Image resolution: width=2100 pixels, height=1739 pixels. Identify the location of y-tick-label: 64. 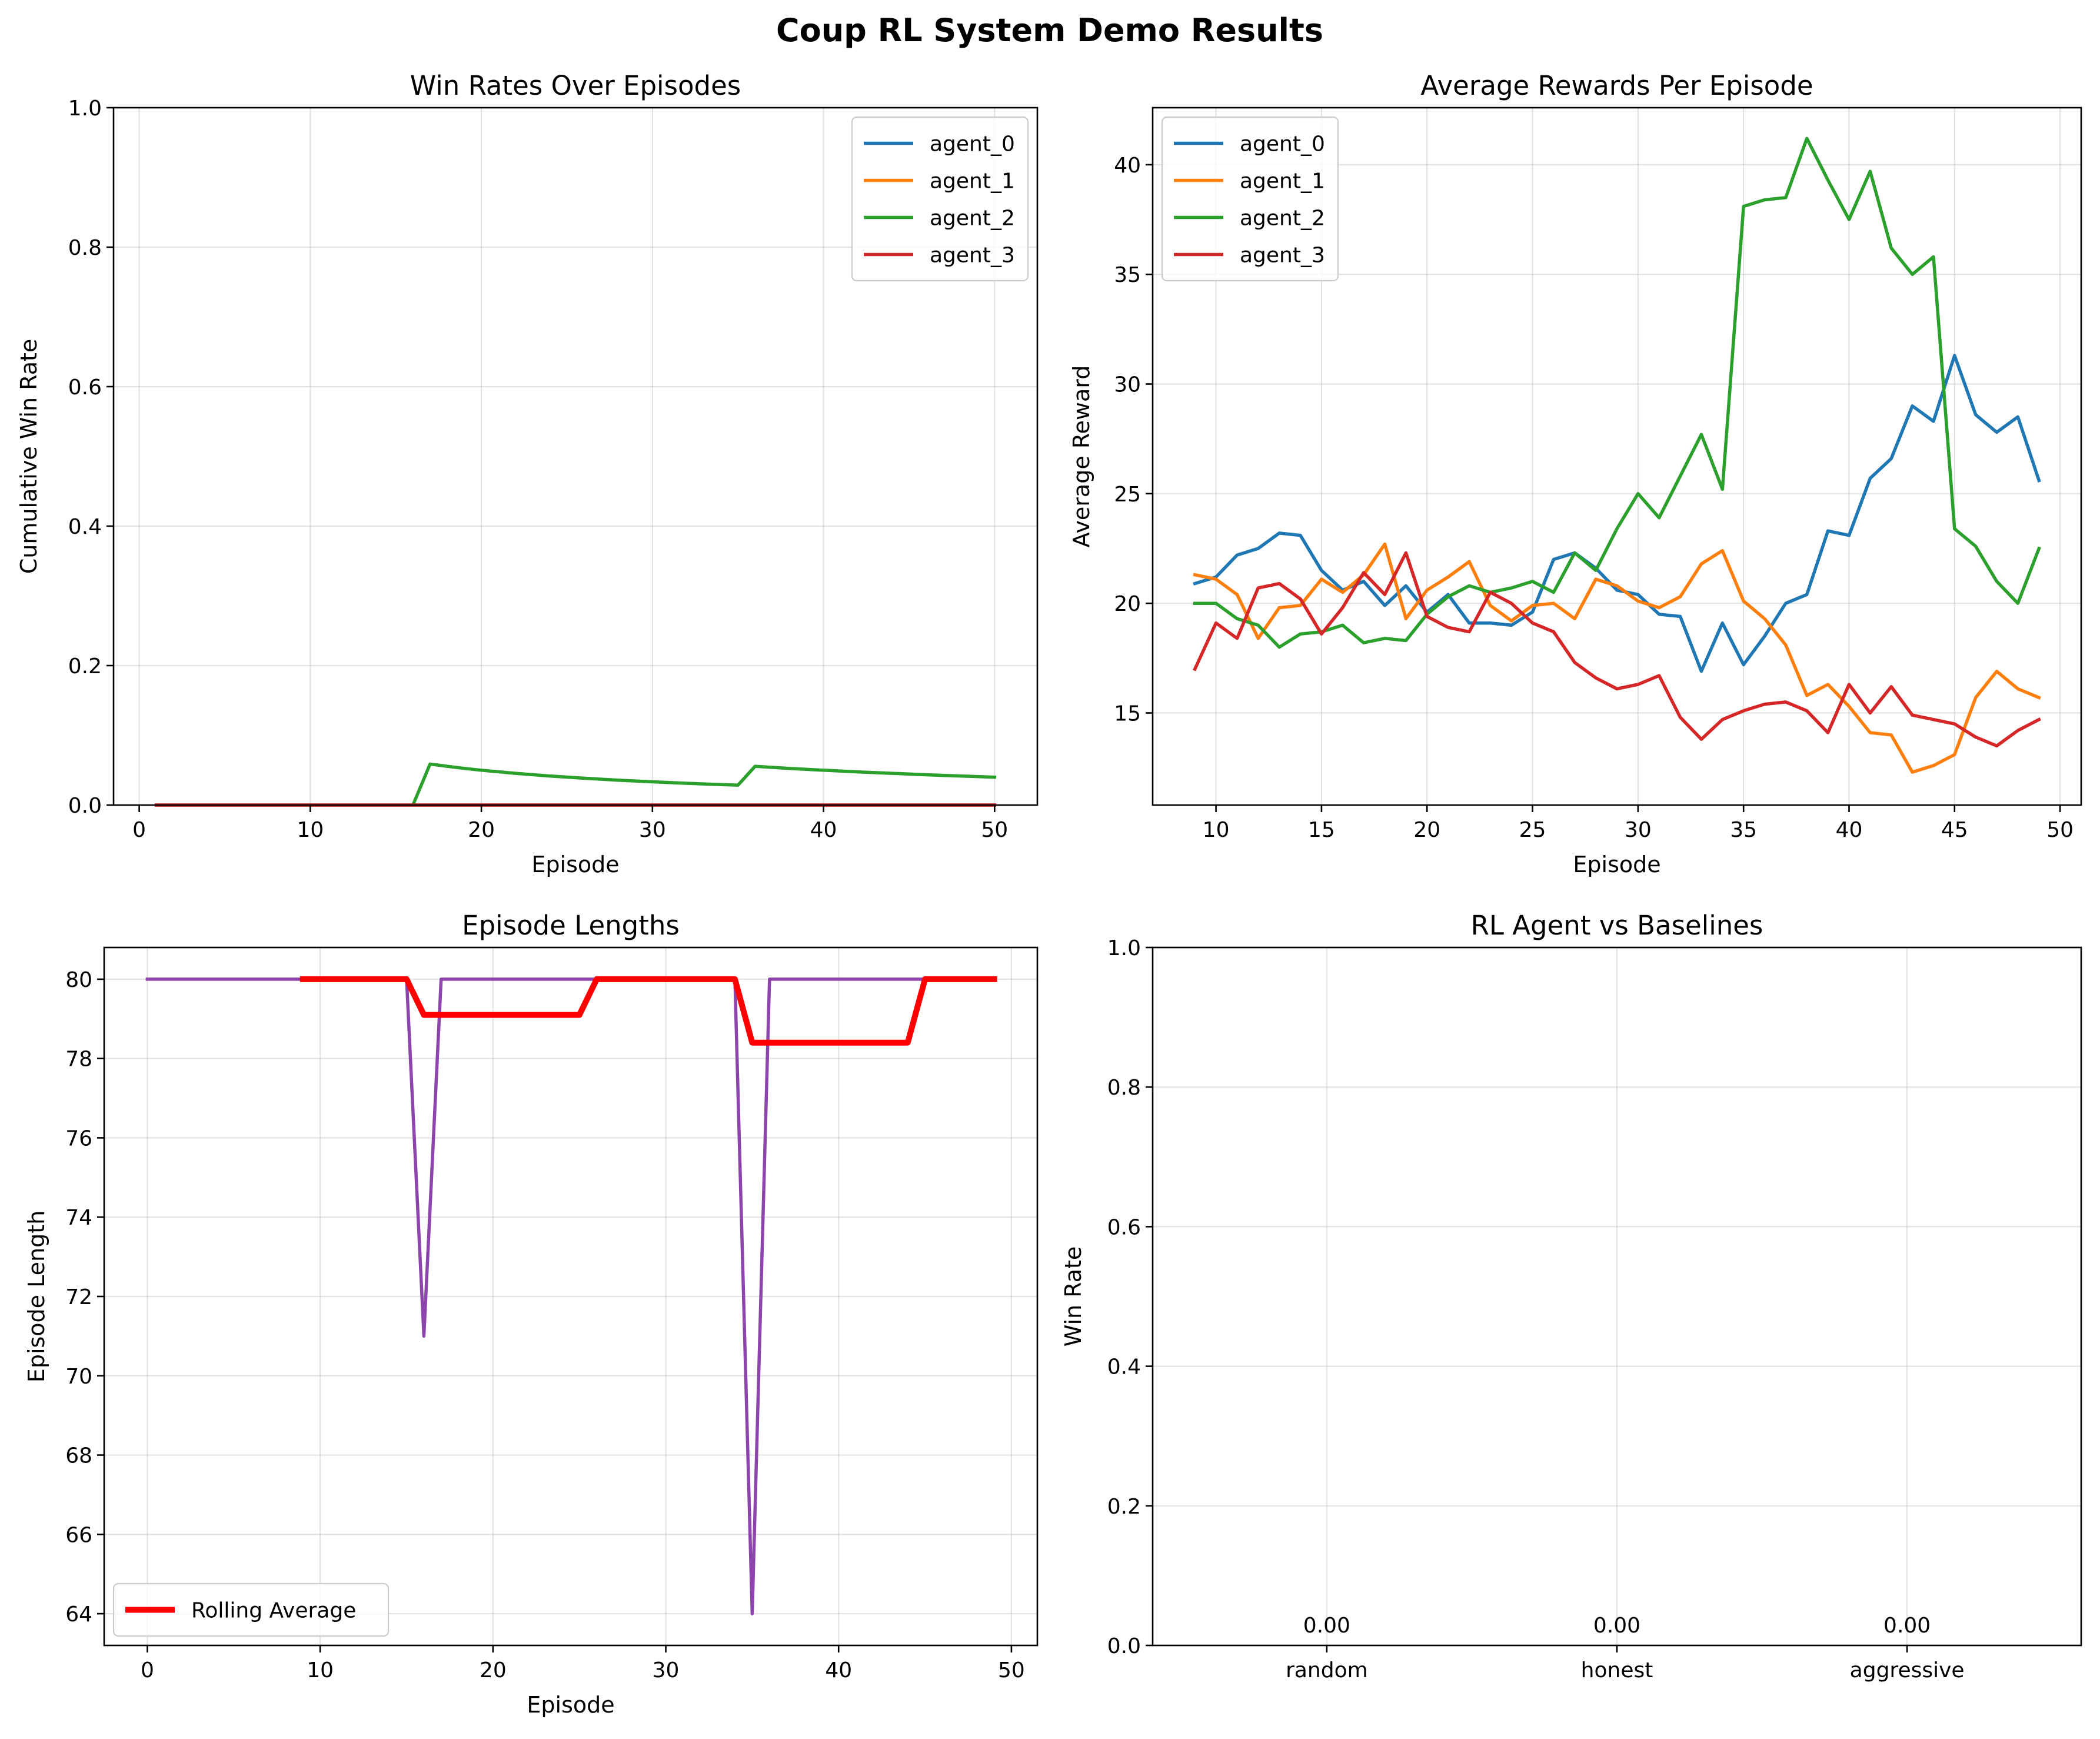
(78, 1615).